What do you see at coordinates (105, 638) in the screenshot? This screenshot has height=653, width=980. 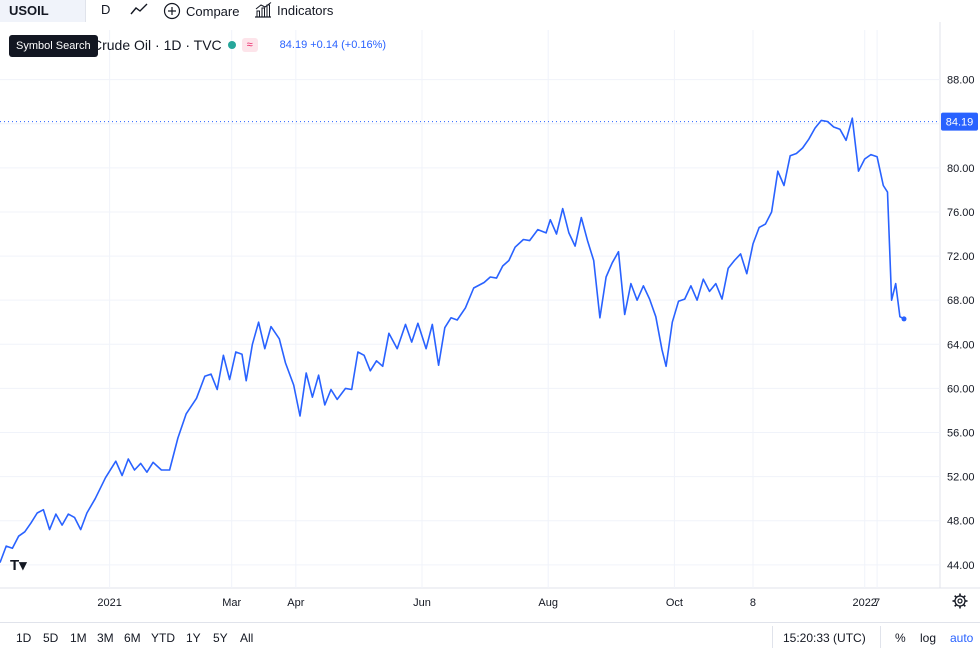 I see `range-button-3m: 3M` at bounding box center [105, 638].